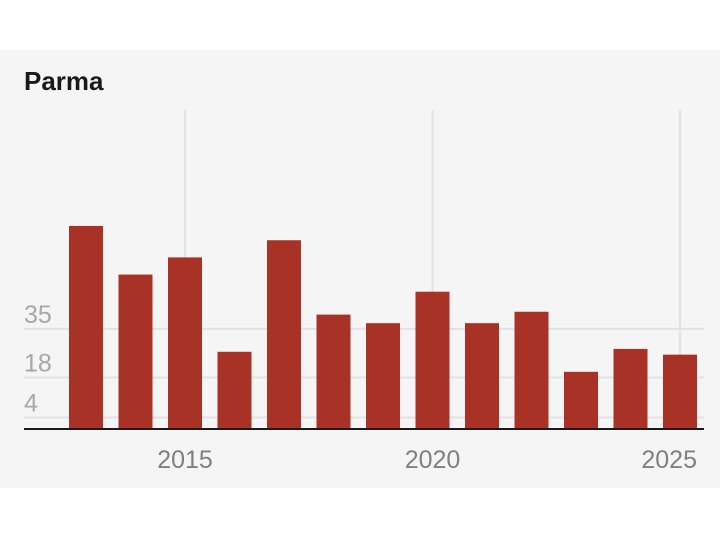 The width and height of the screenshot is (720, 540). I want to click on bar-2022, so click(531, 370).